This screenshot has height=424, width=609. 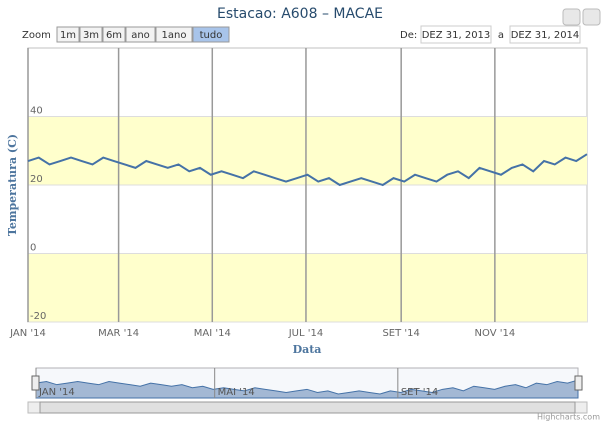 What do you see at coordinates (118, 333) in the screenshot?
I see `x-tick-label: MAR '14` at bounding box center [118, 333].